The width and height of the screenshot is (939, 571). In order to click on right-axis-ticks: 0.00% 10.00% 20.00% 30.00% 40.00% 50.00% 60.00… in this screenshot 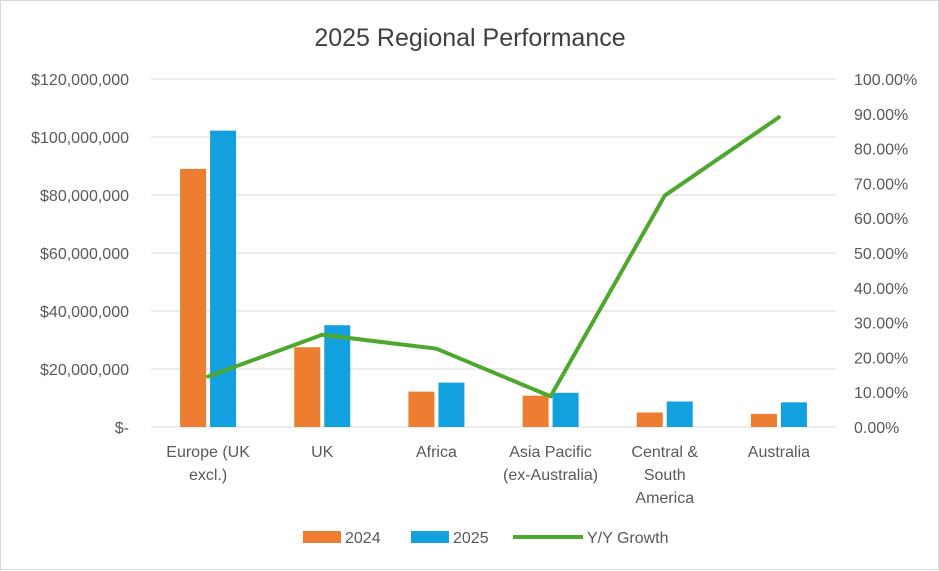, I will do `click(885, 254)`.